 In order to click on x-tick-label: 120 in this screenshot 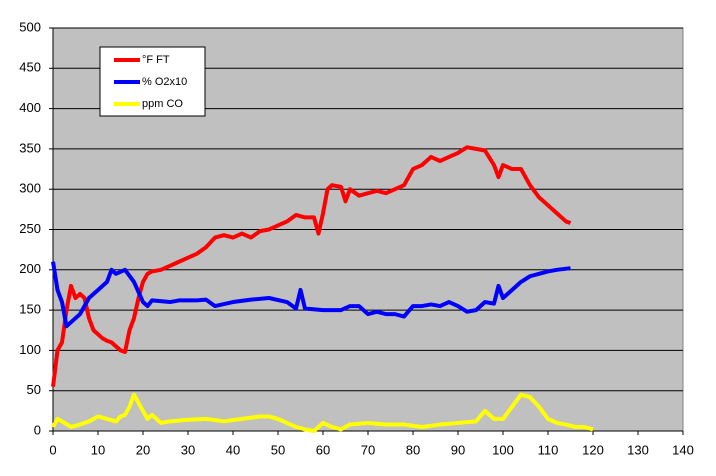, I will do `click(593, 449)`.